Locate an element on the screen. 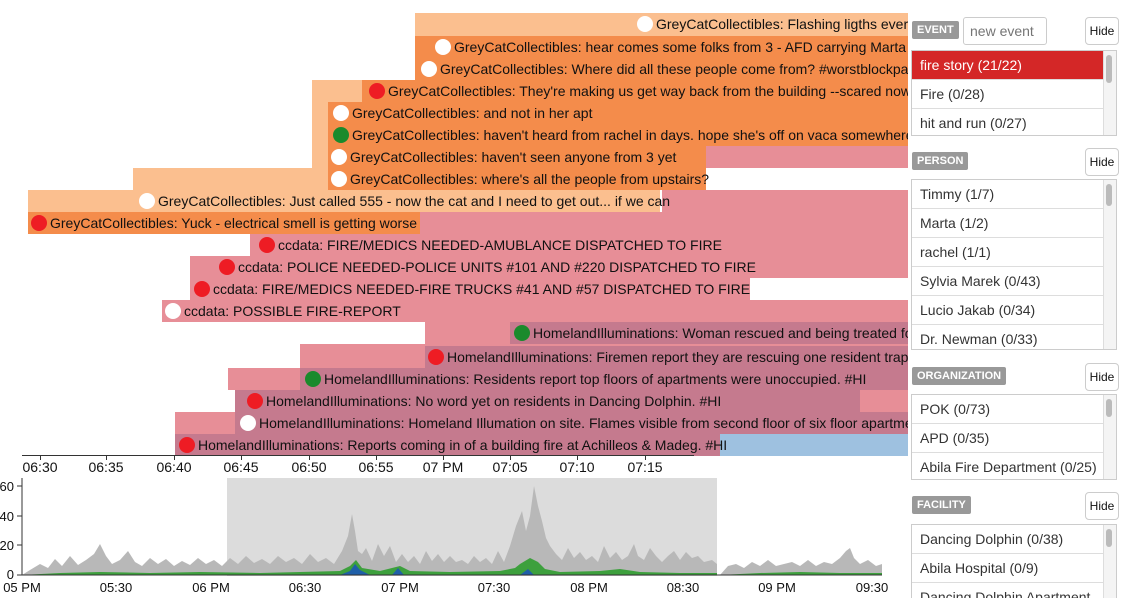  event-hide-button: Hide is located at coordinates (1102, 31).